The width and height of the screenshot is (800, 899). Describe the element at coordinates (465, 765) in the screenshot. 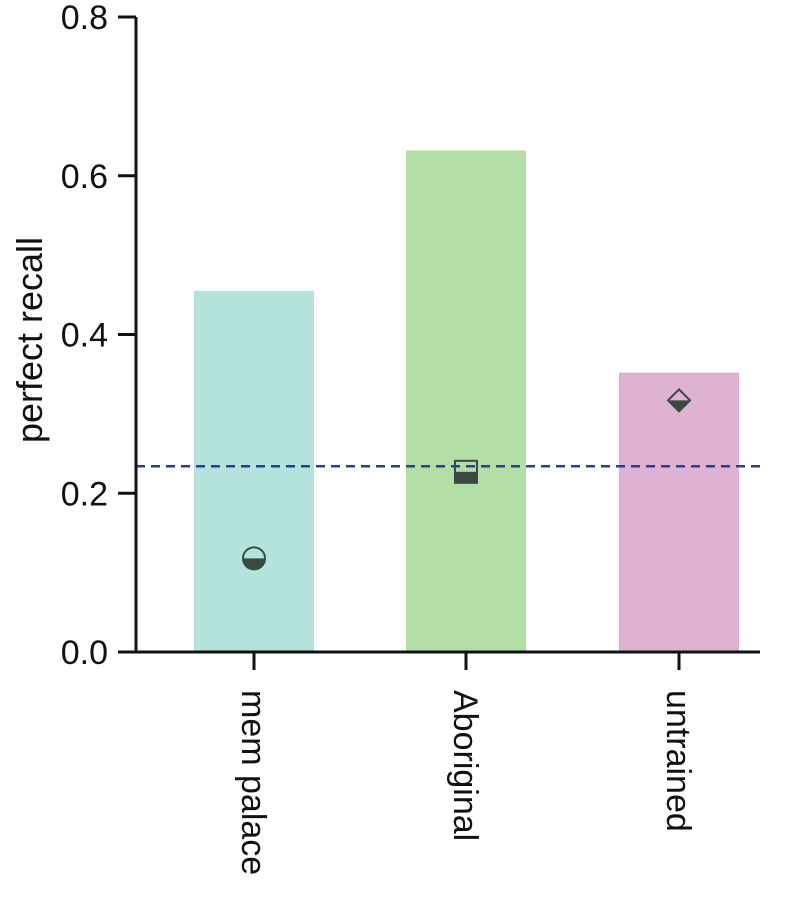

I see `x-category-label: Aboriginal` at that location.